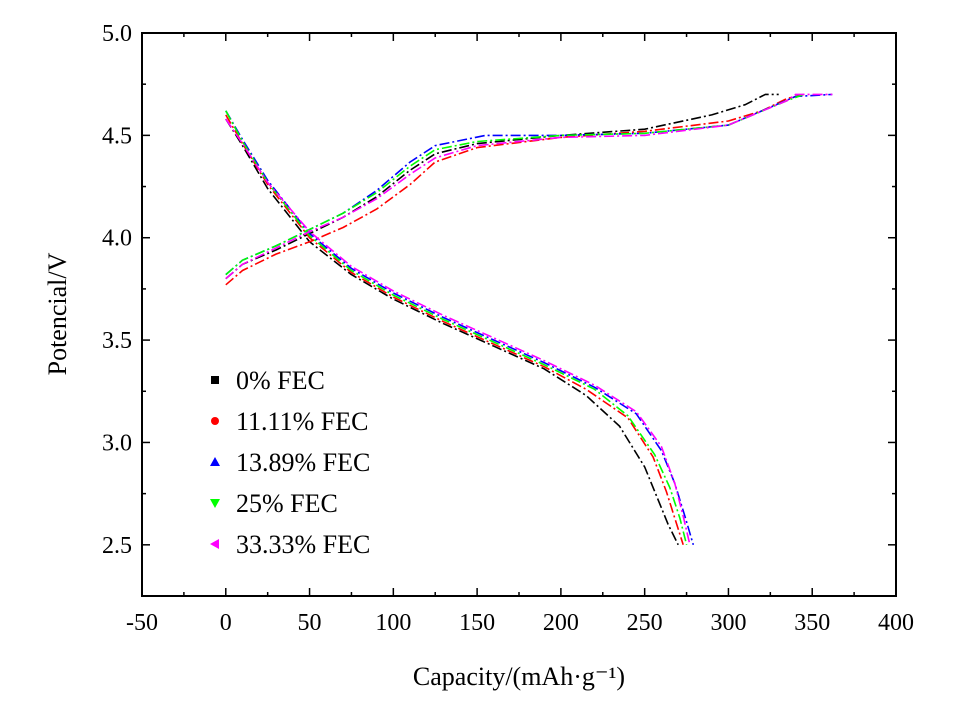 The image size is (971, 716). What do you see at coordinates (117, 136) in the screenshot?
I see `y-tick-label: 4.5` at bounding box center [117, 136].